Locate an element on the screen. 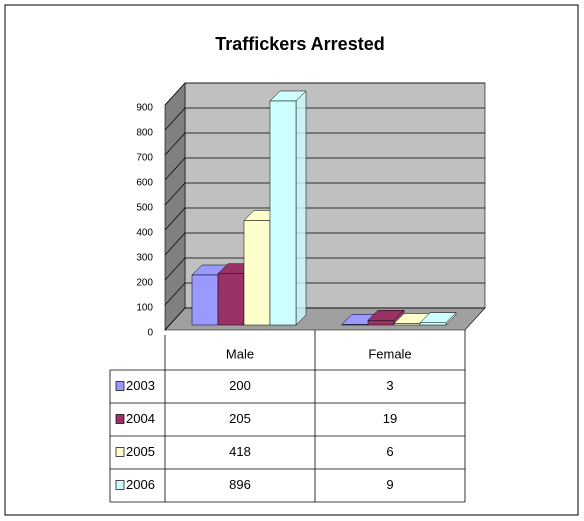 This screenshot has height=521, width=584. legend-label: 2003 is located at coordinates (140, 385).